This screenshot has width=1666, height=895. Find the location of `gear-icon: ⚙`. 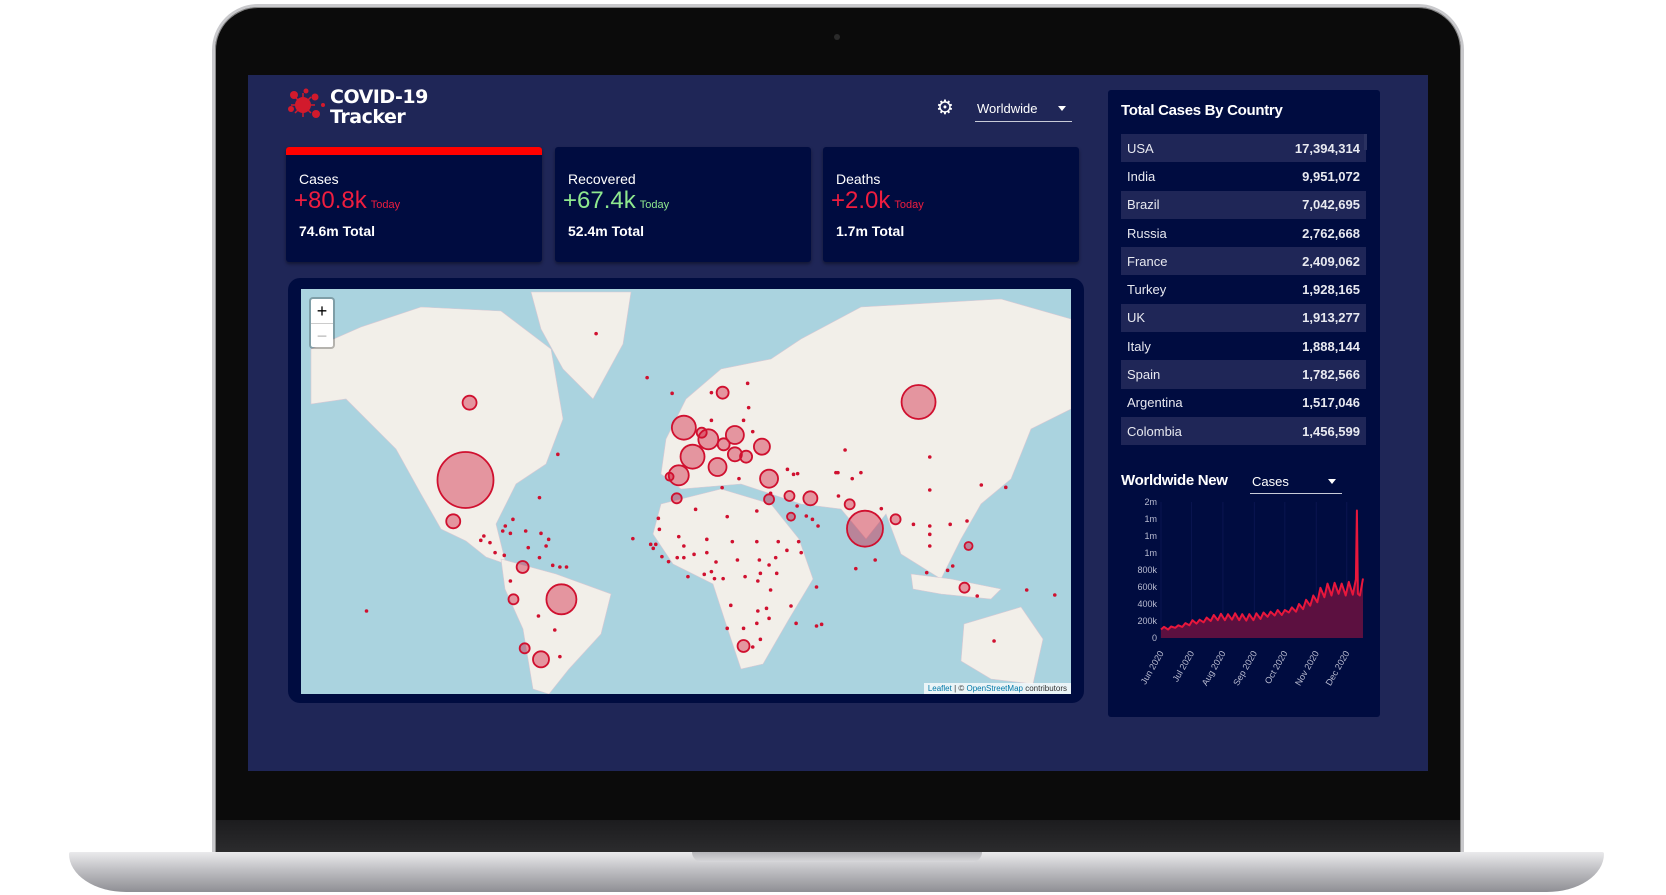

gear-icon: ⚙ is located at coordinates (945, 108).